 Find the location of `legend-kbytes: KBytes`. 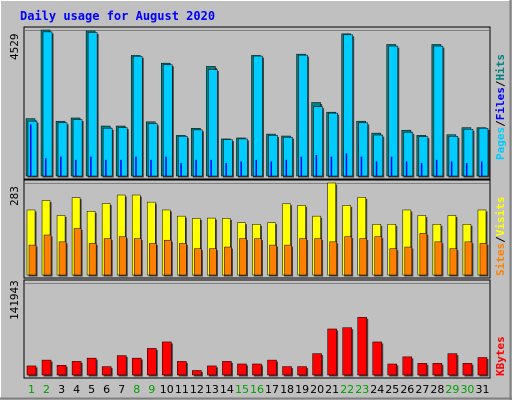

legend-kbytes: KBytes is located at coordinates (500, 356).